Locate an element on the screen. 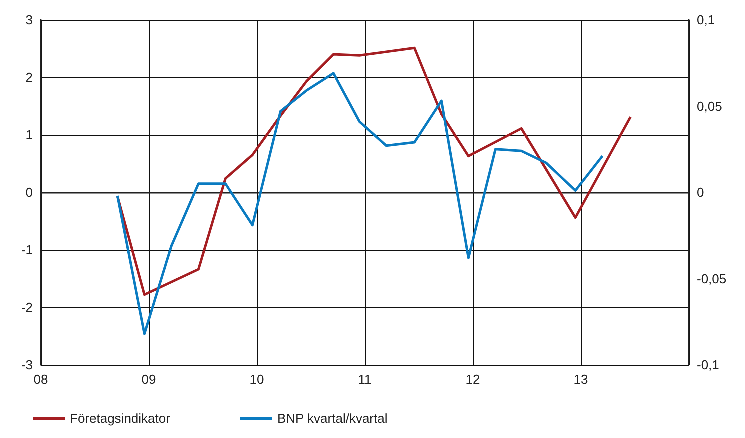 This screenshot has height=438, width=745. y-tick-label: -3 is located at coordinates (27, 365).